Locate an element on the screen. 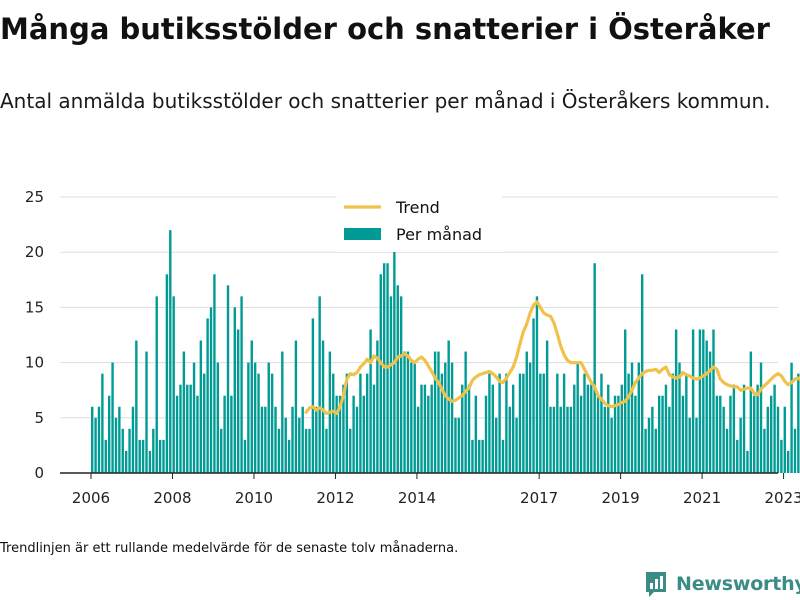 This screenshot has width=800, height=600. x-tick-label: 2014 is located at coordinates (417, 498).